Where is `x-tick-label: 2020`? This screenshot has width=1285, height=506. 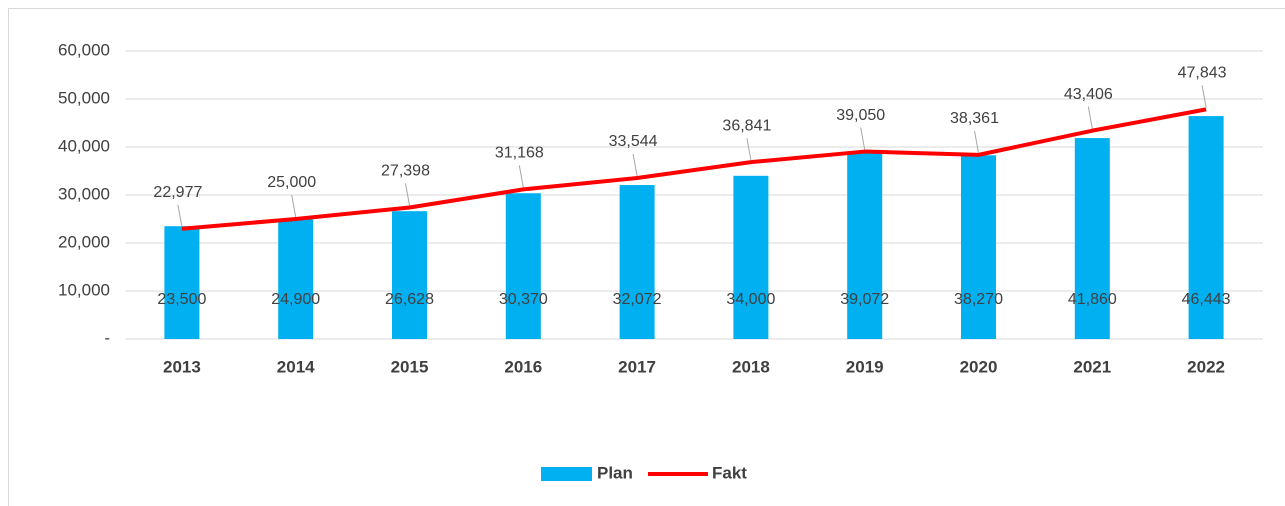
x-tick-label: 2020 is located at coordinates (979, 366).